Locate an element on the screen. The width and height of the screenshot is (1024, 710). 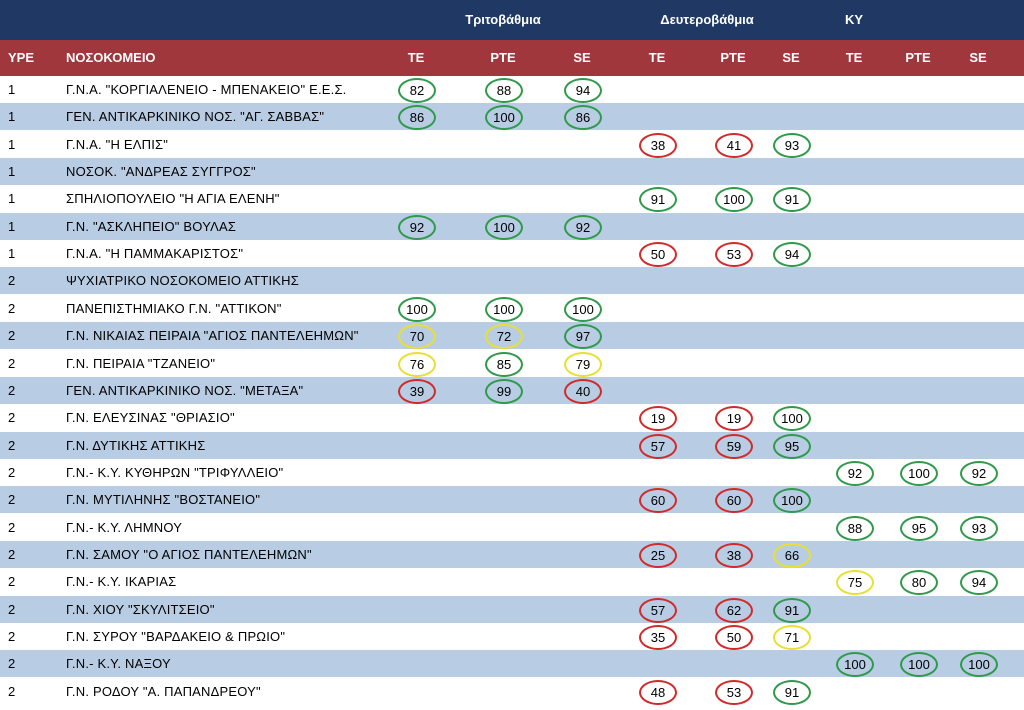
col-header-ky-se: SE is located at coordinates (978, 57).